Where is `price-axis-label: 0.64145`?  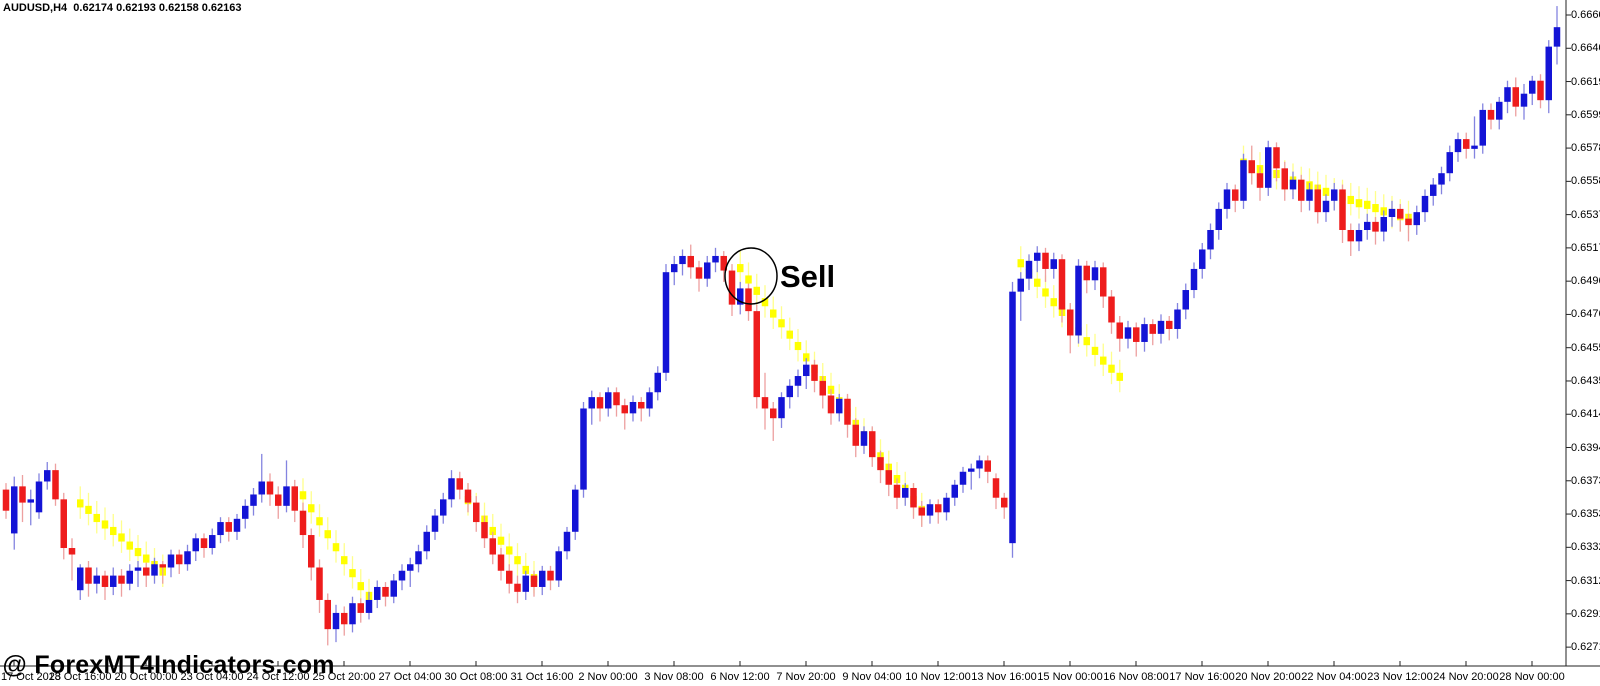 price-axis-label: 0.64145 is located at coordinates (1585, 414).